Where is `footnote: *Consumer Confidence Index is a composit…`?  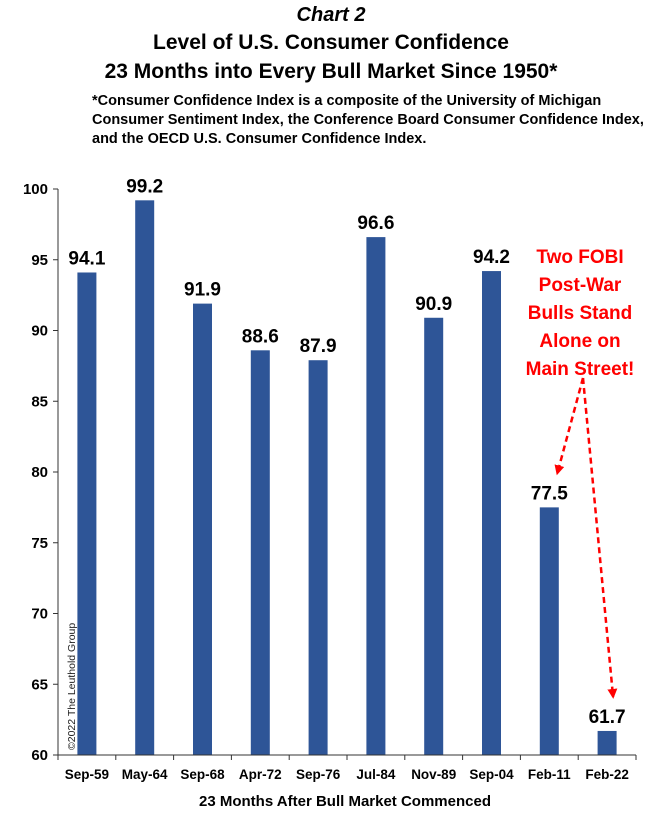
footnote: *Consumer Confidence Index is a composit… is located at coordinates (372, 120).